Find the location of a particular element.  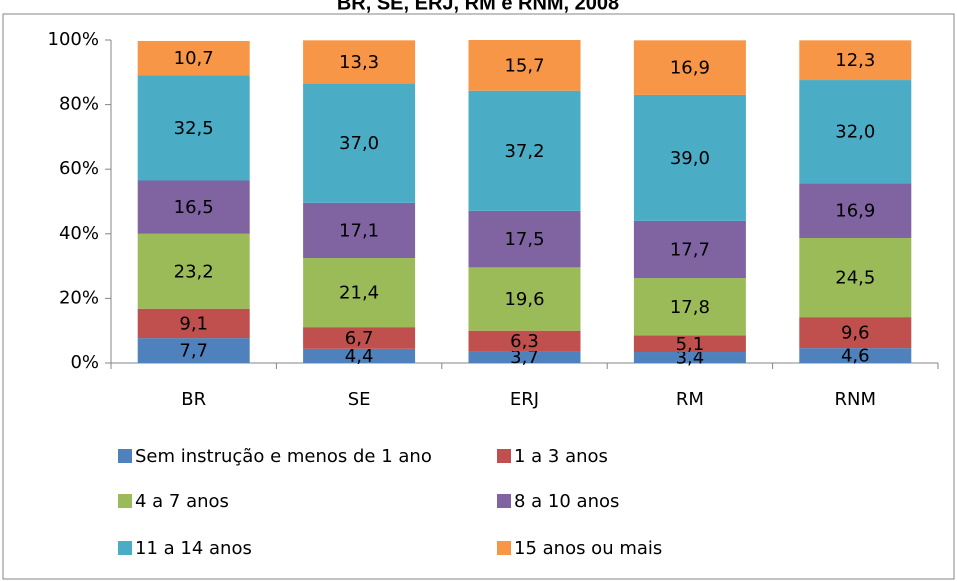

legend-label: 15 anos ou mais is located at coordinates (588, 548).